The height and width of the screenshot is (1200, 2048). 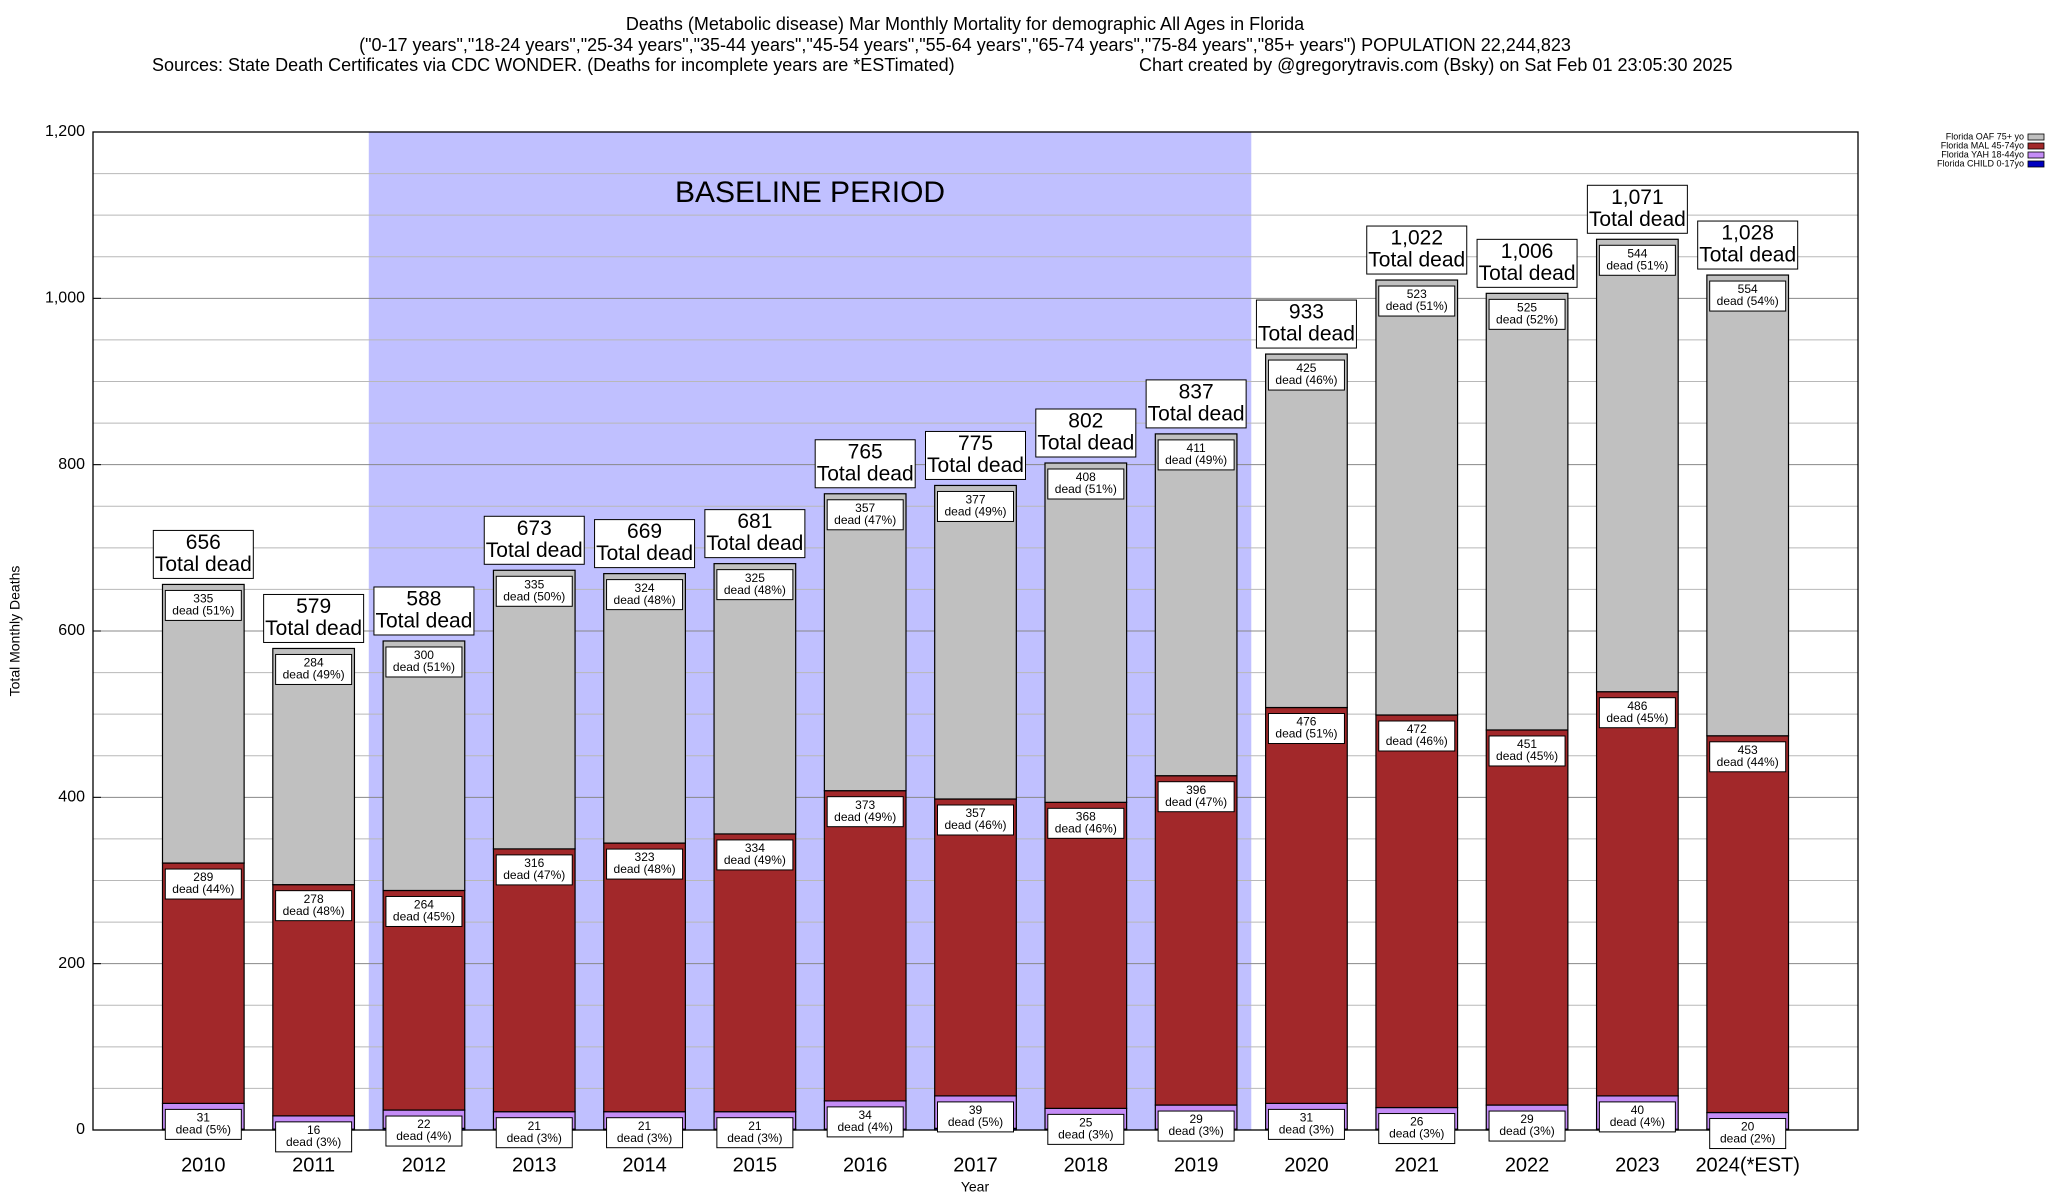 I want to click on segment-label-value: 368, so click(x=1086, y=816).